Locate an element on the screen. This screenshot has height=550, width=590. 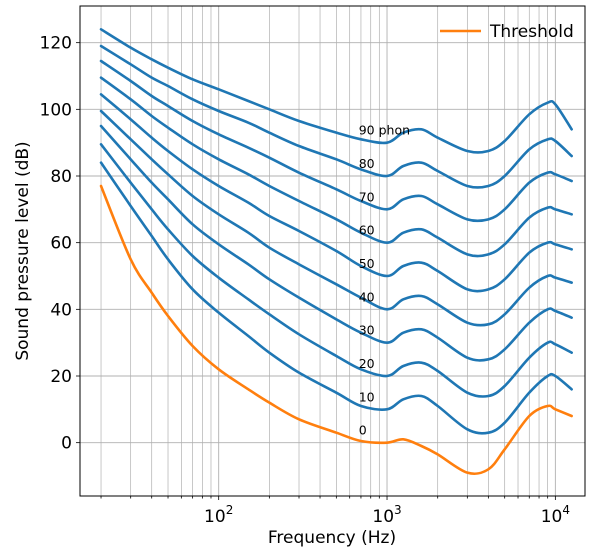
curve-label: 20 is located at coordinates (367, 363).